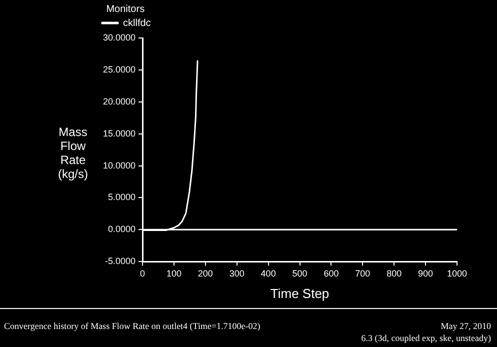 This screenshot has height=347, width=497. What do you see at coordinates (300, 273) in the screenshot?
I see `x-tick-label: 500` at bounding box center [300, 273].